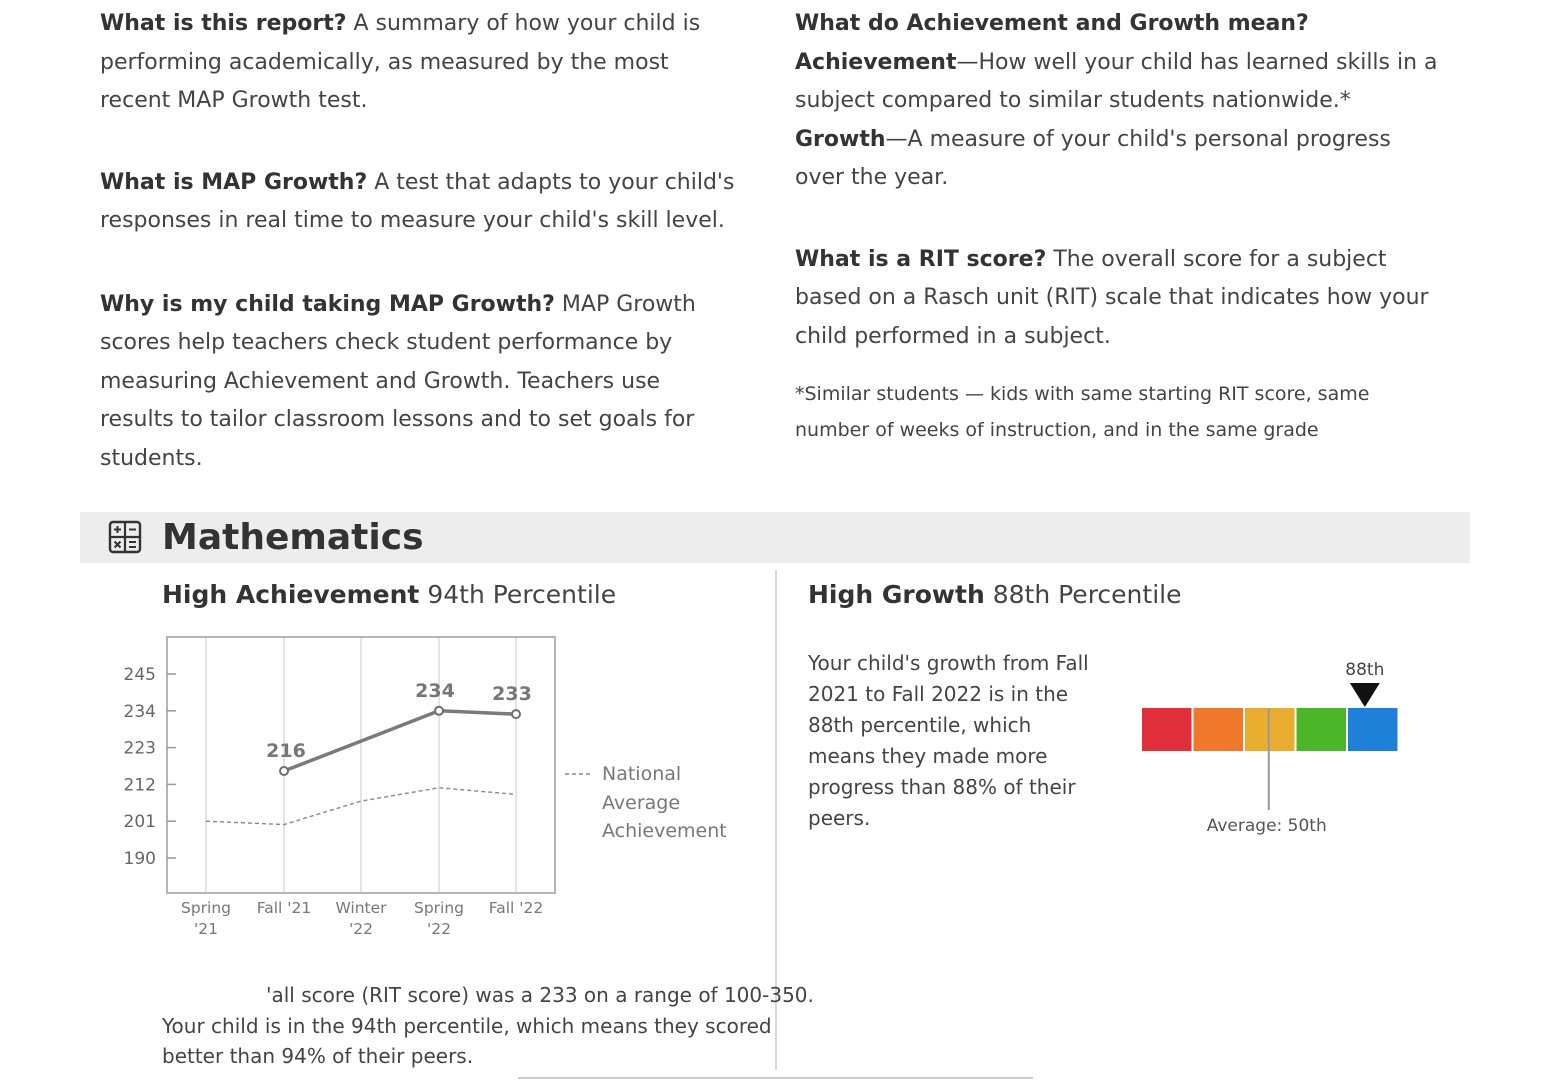 Image resolution: width=1546 pixels, height=1080 pixels. Describe the element at coordinates (1267, 772) in the screenshot. I see `growth-average-marker: Average: 50th` at that location.